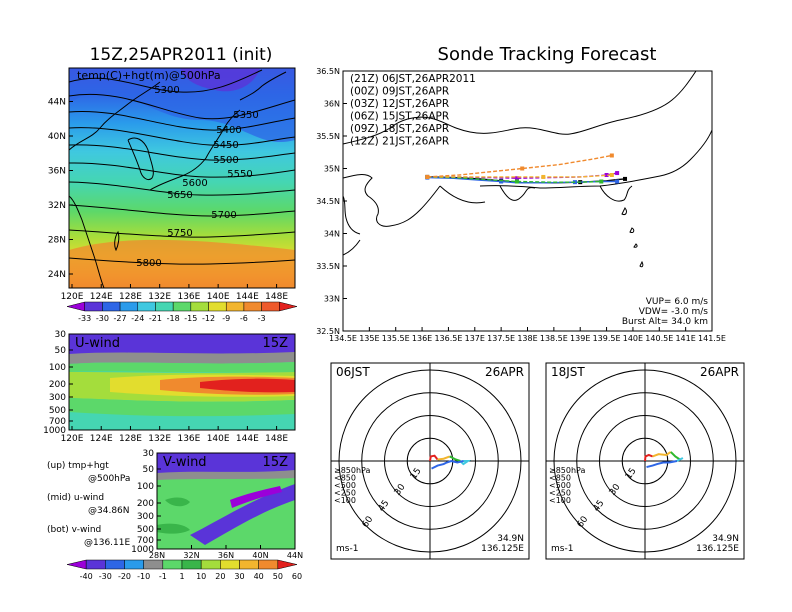 Image resolution: width=792 pixels, height=612 pixels. I want to click on note-bot-line2: @136.11E, so click(107, 543).